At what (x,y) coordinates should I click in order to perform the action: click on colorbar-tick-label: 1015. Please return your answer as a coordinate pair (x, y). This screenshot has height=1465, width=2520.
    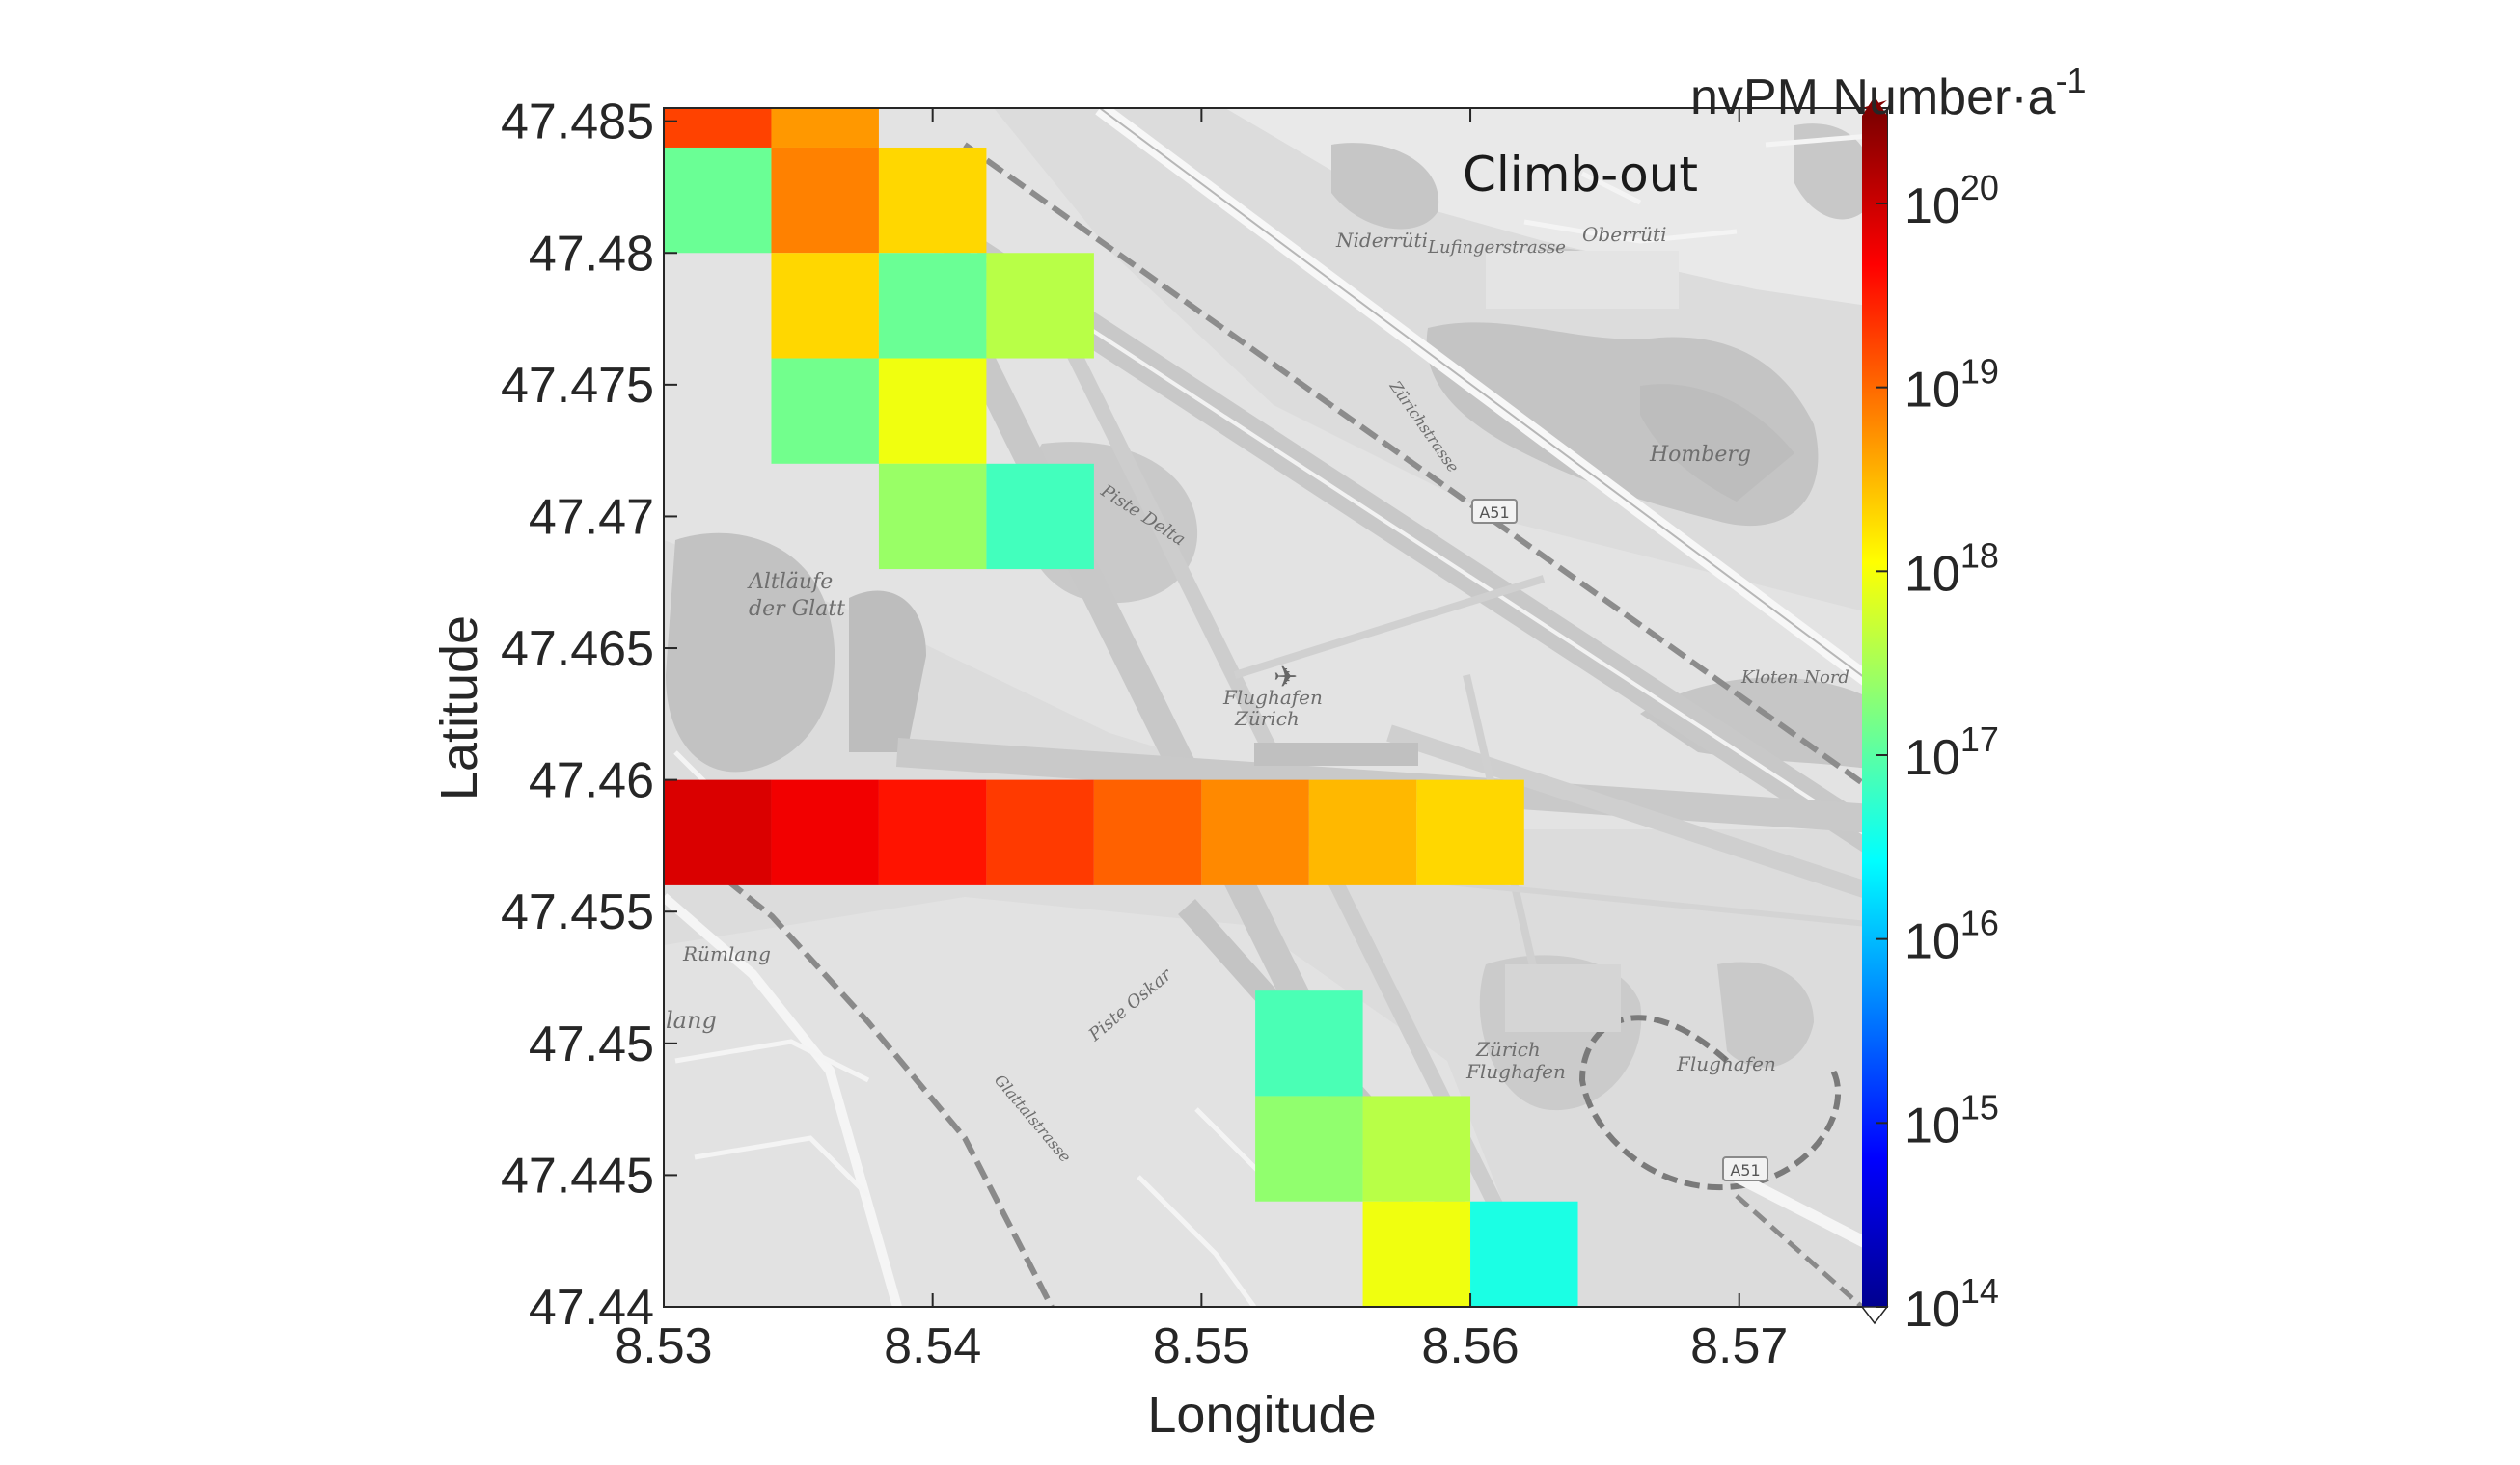
    Looking at the image, I should click on (1952, 1120).